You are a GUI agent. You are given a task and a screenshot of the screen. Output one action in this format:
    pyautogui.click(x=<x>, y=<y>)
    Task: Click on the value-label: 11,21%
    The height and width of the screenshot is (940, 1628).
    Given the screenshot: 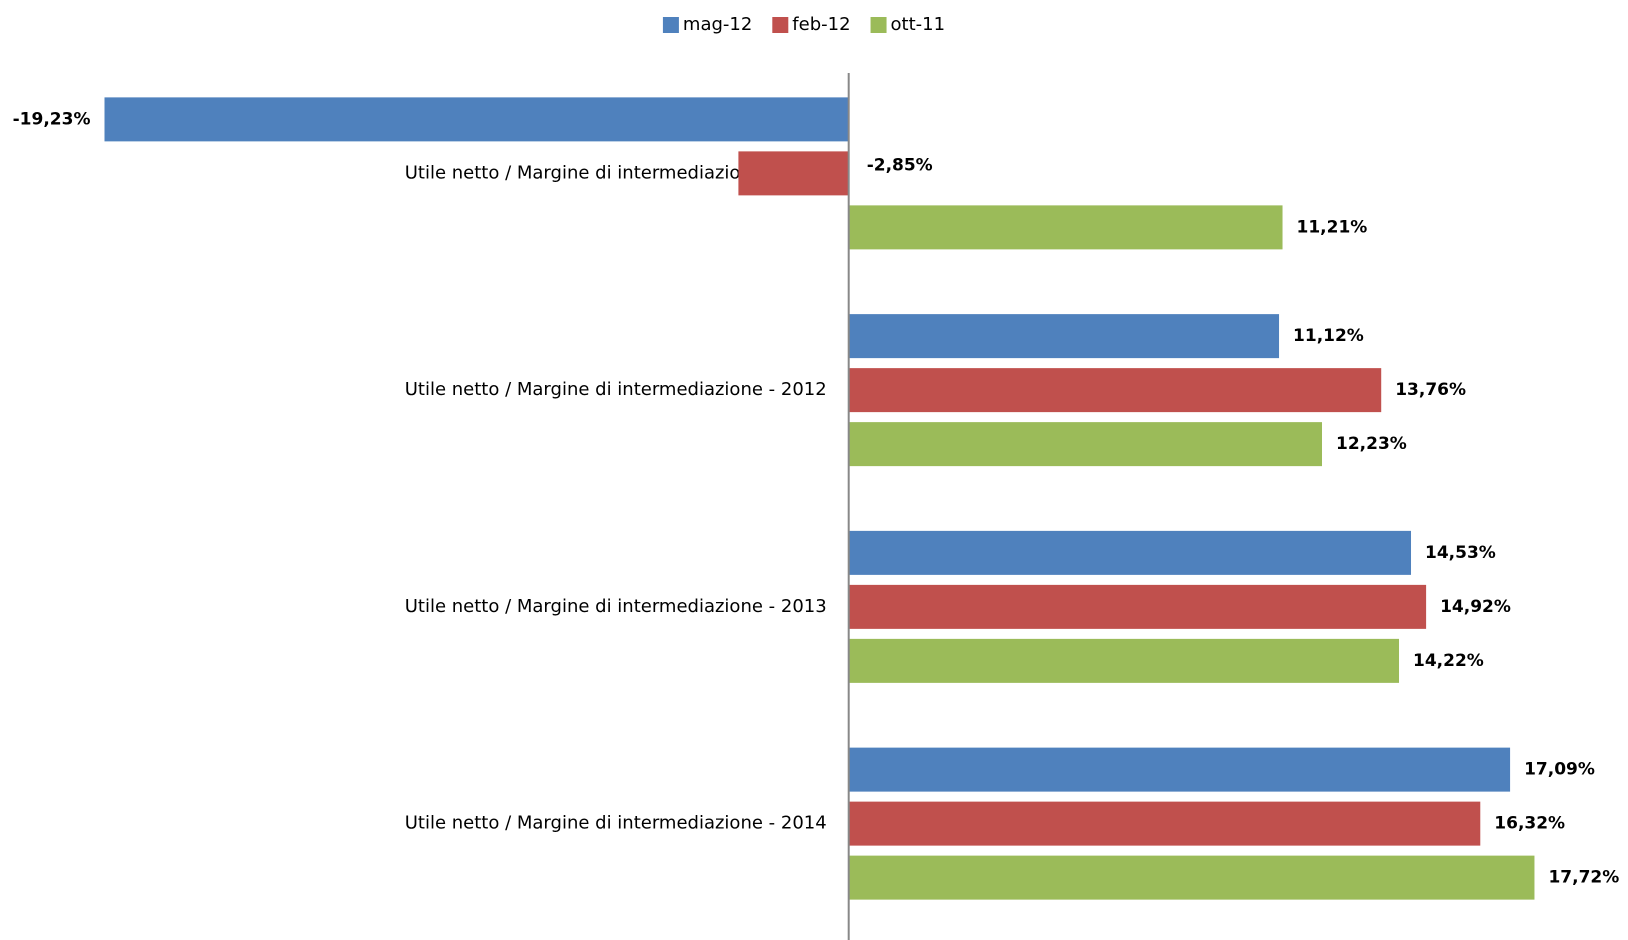 What is the action you would take?
    pyautogui.click(x=1332, y=227)
    